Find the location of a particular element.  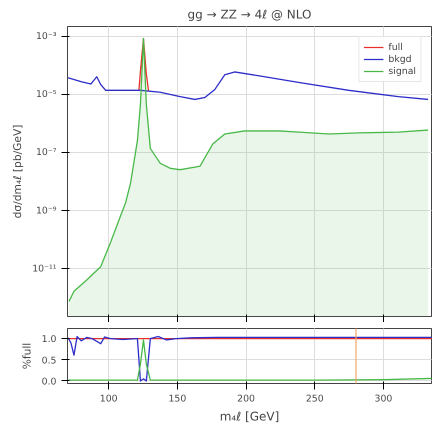

legend-label: full is located at coordinates (396, 47).